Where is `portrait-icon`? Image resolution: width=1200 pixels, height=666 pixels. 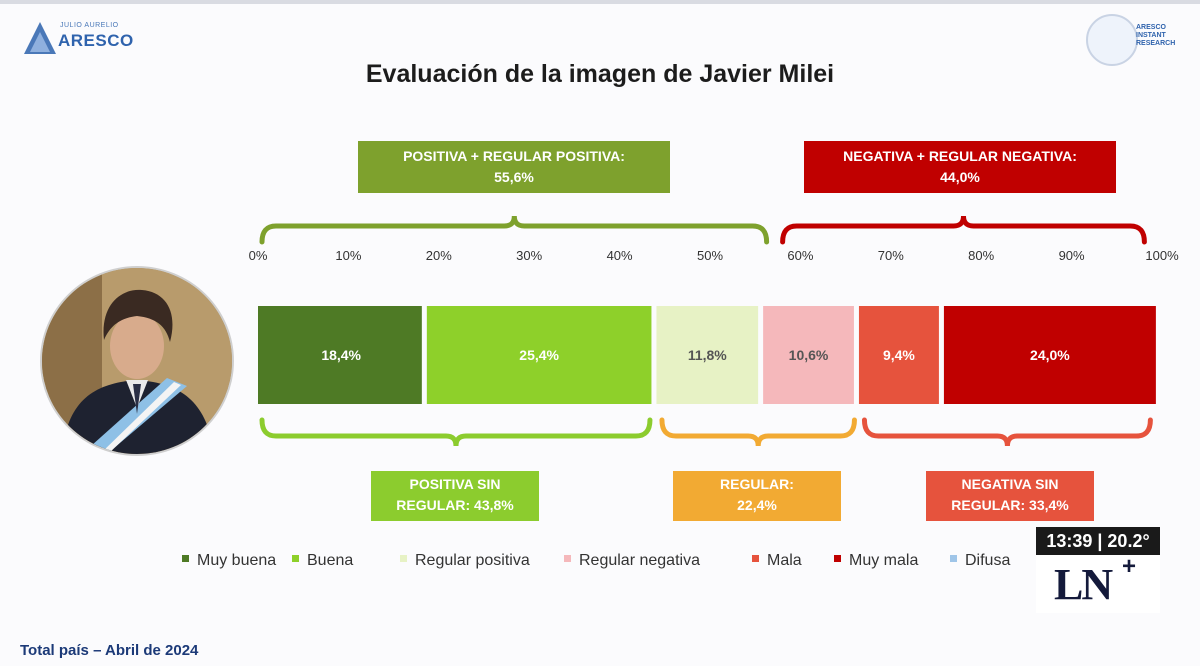 portrait-icon is located at coordinates (137, 361).